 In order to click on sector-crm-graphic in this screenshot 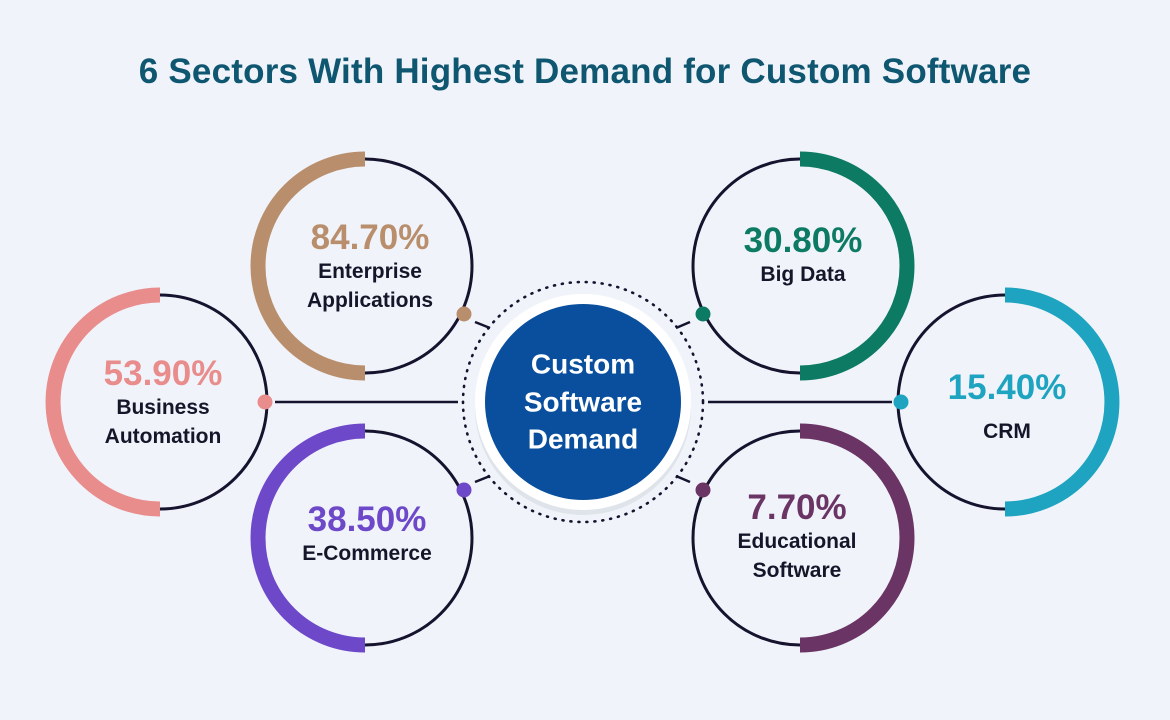, I will do `click(1006, 402)`.